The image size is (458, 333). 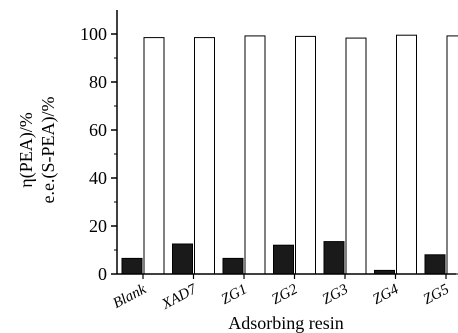 What do you see at coordinates (154, 156) in the screenshot?
I see `bar-series-2-blank` at bounding box center [154, 156].